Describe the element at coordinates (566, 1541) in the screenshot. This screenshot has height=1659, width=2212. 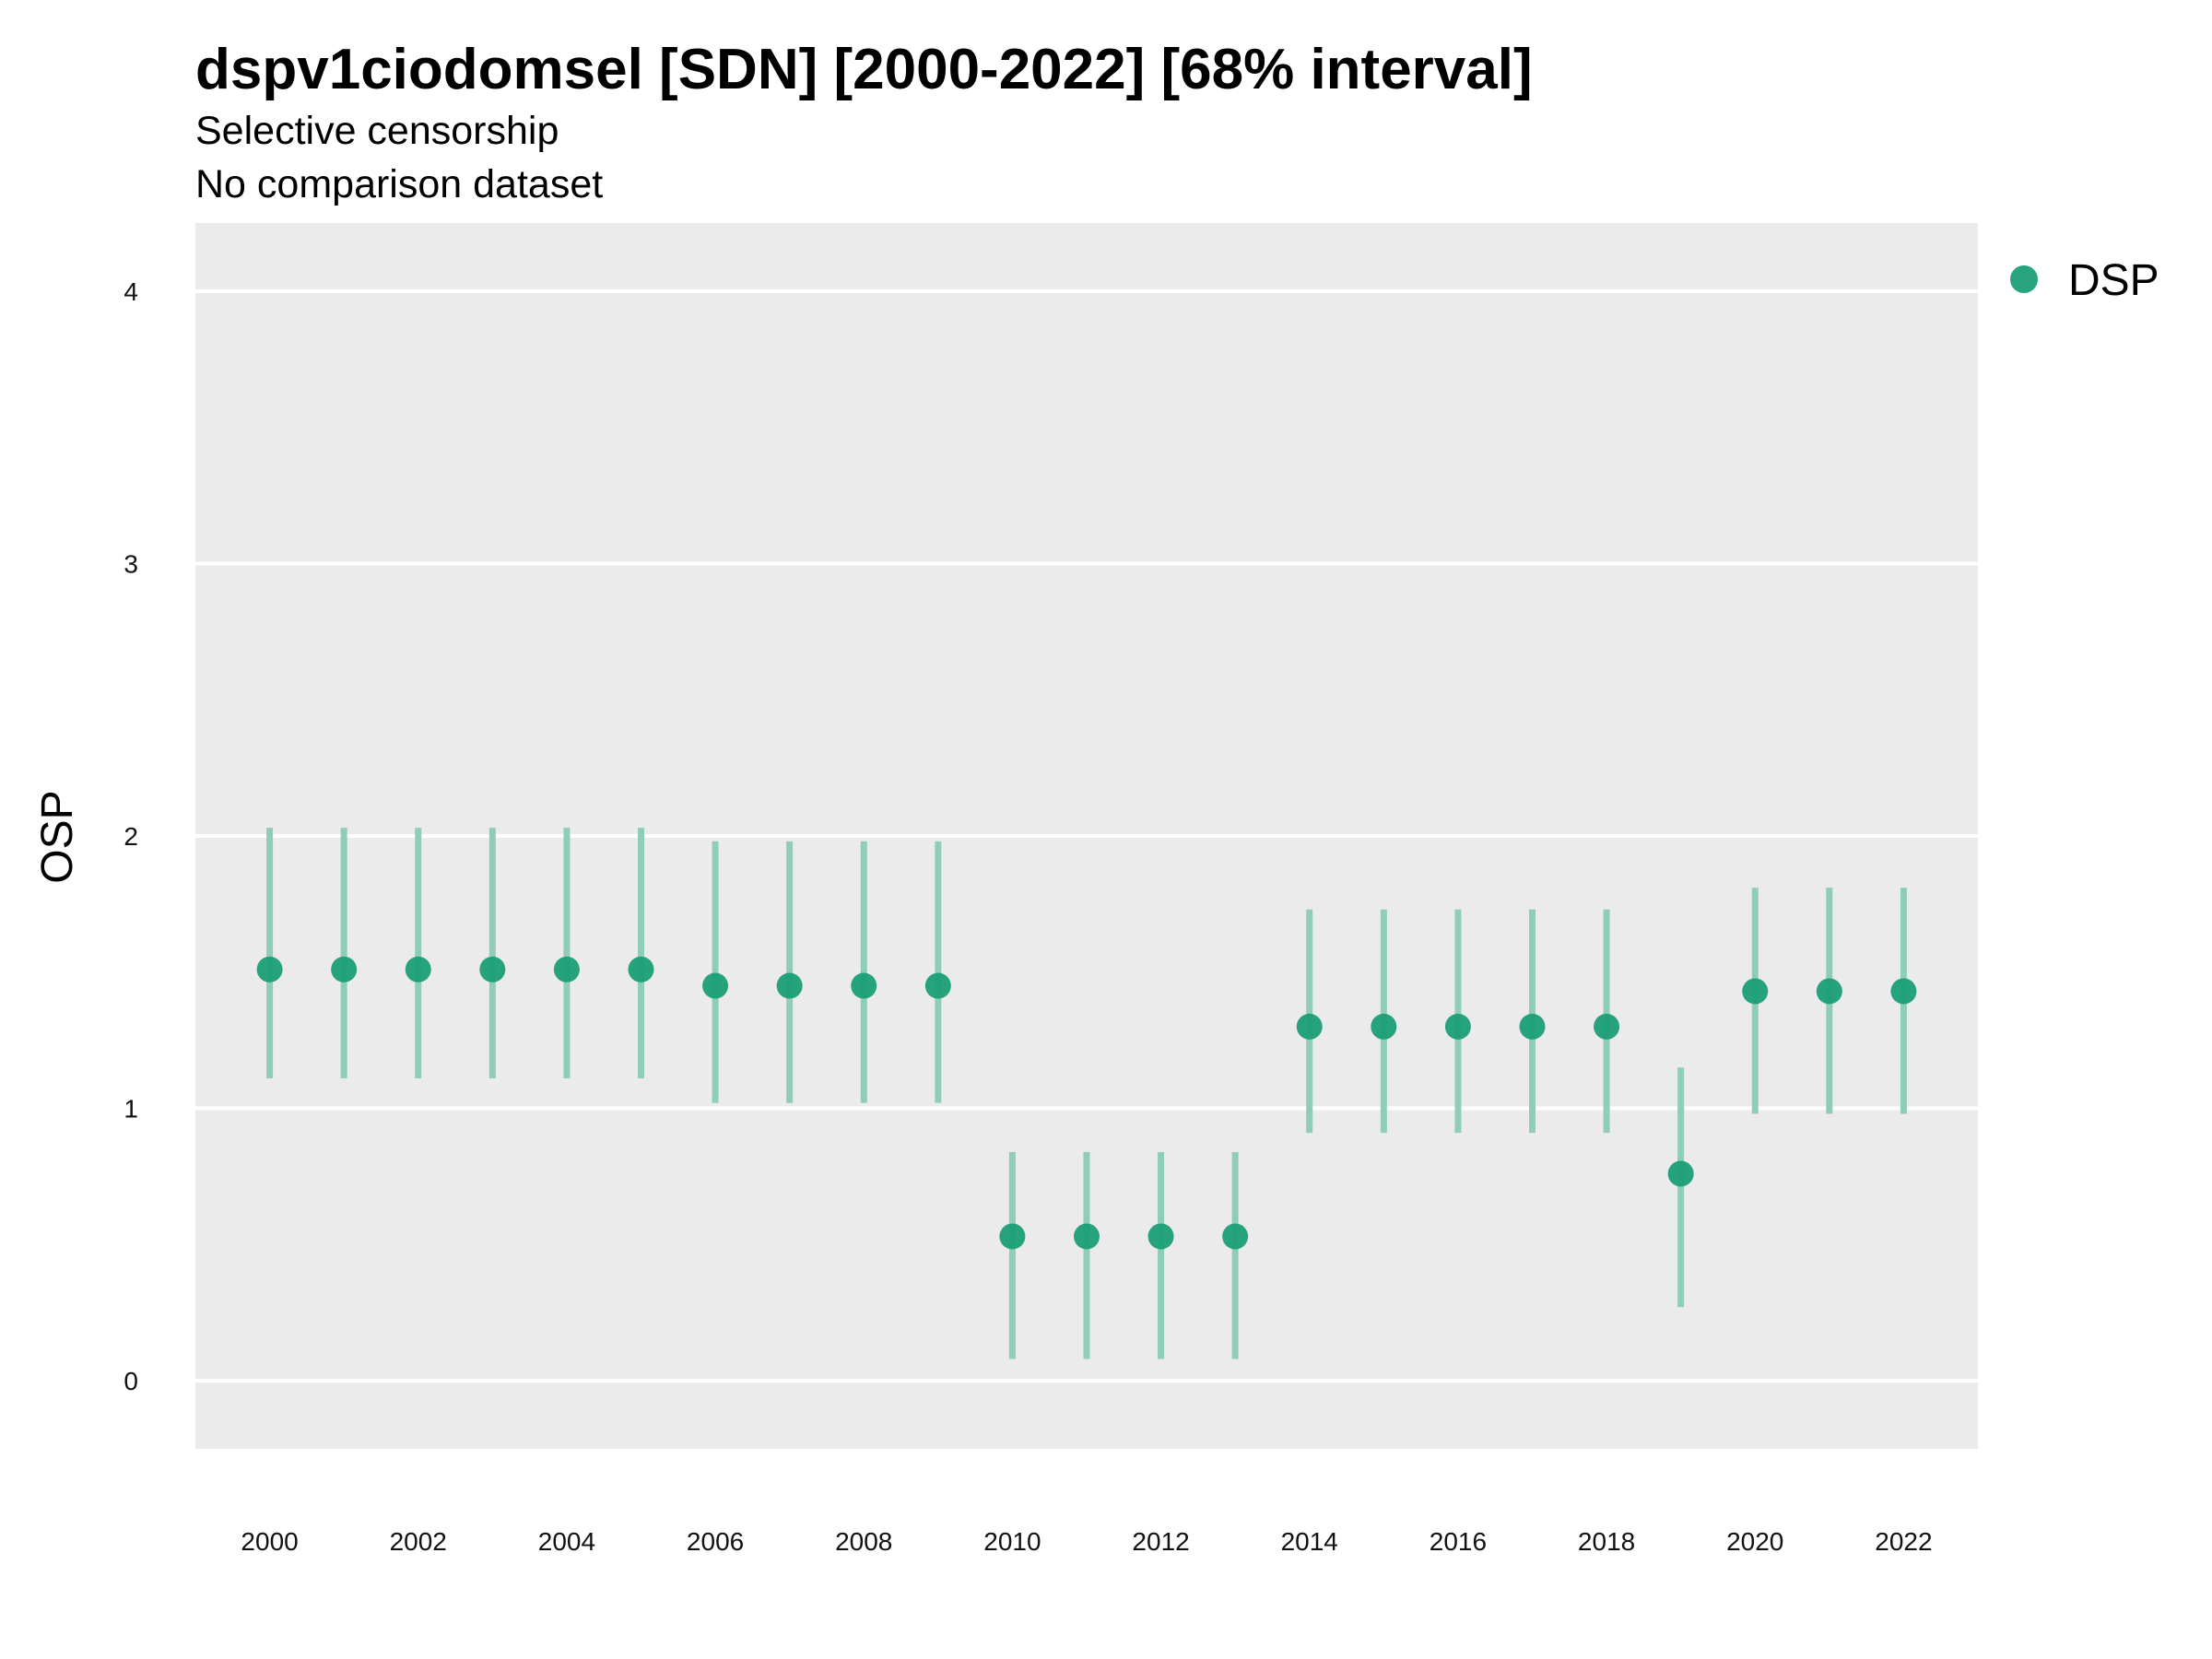
I see `x-tick-label: 2004` at that location.